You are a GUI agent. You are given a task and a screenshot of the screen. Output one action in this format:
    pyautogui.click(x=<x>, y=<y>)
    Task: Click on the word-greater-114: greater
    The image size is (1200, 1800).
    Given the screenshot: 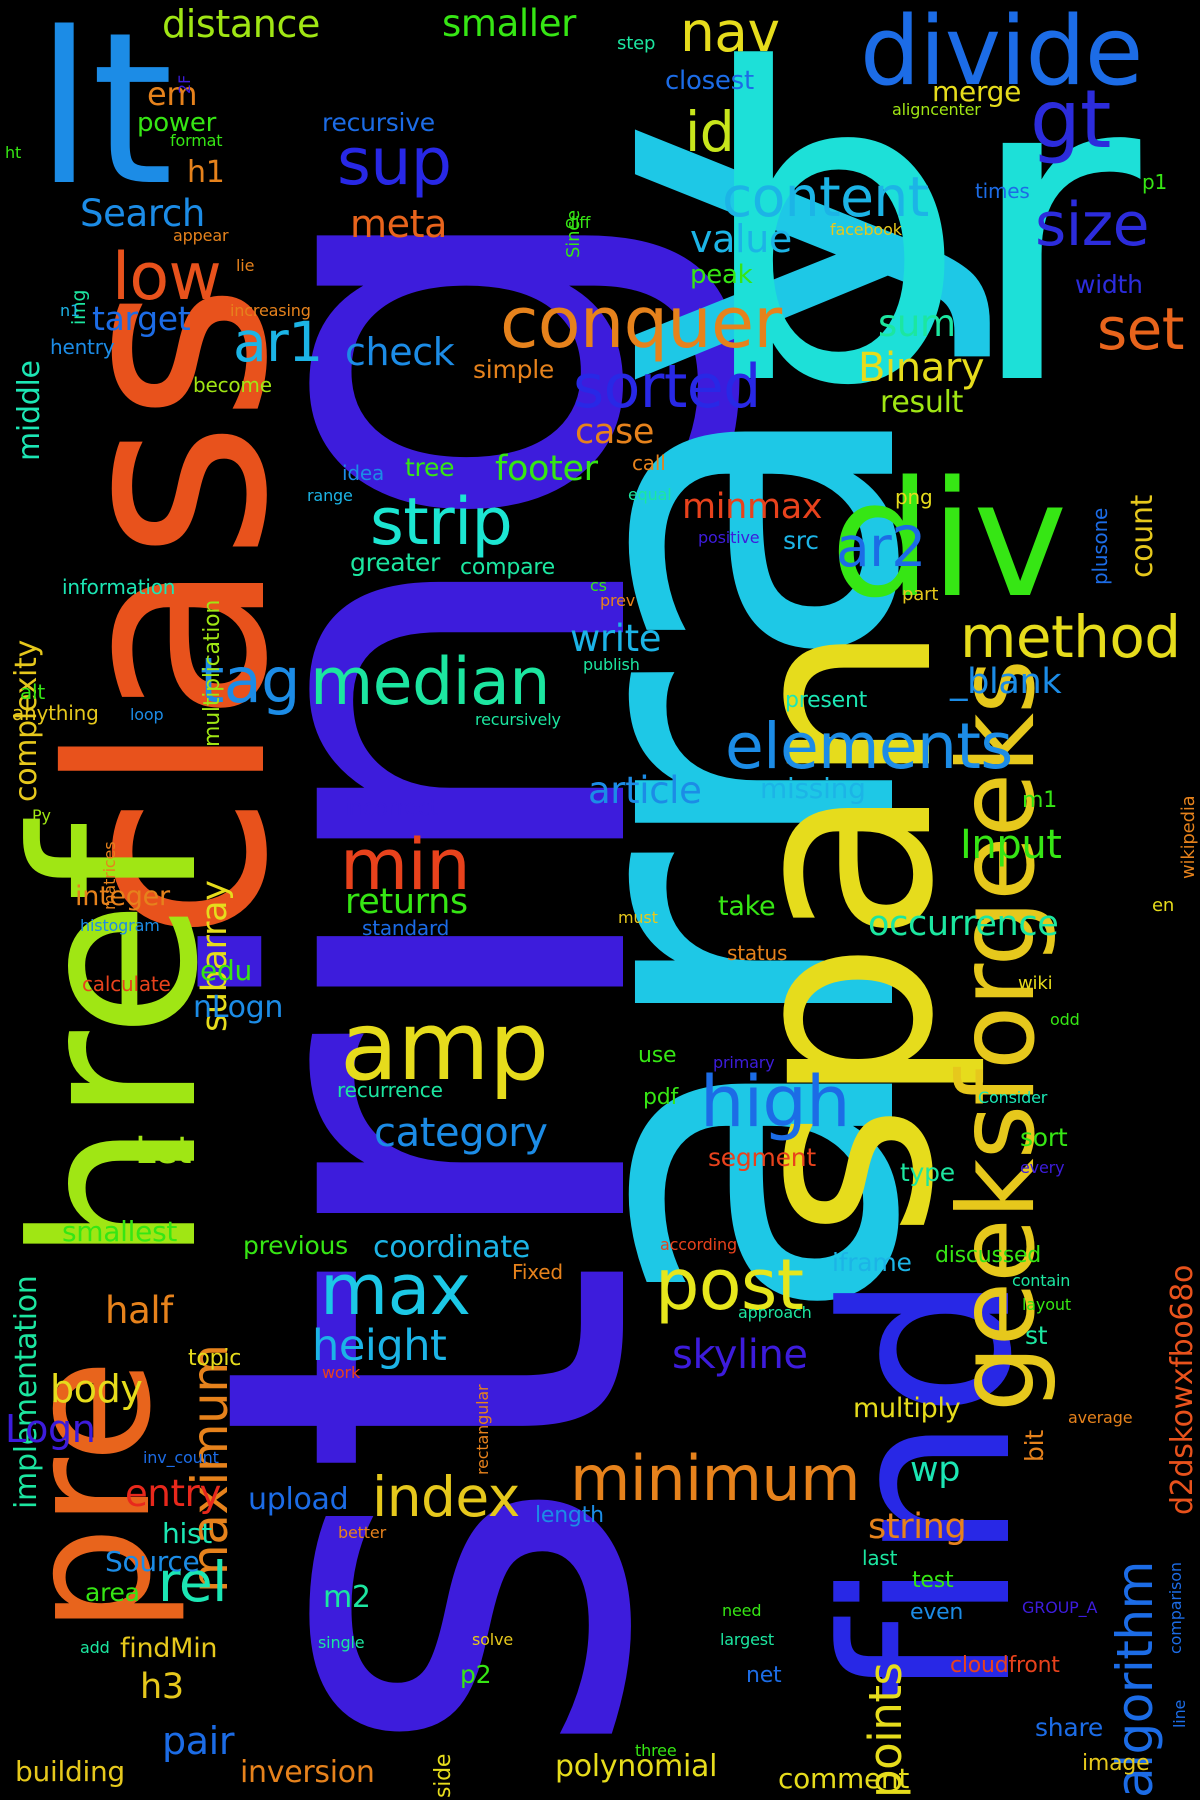 What is the action you would take?
    pyautogui.click(x=395, y=562)
    